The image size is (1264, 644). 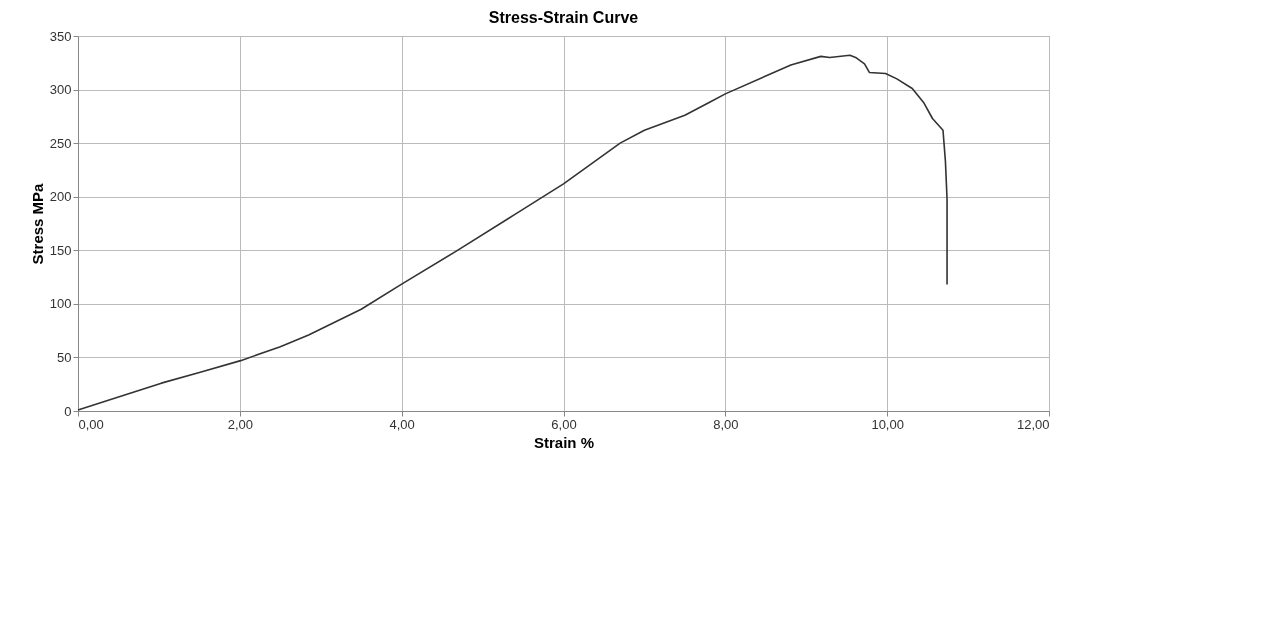 I want to click on x-tick-label: 2,00, so click(x=240, y=424).